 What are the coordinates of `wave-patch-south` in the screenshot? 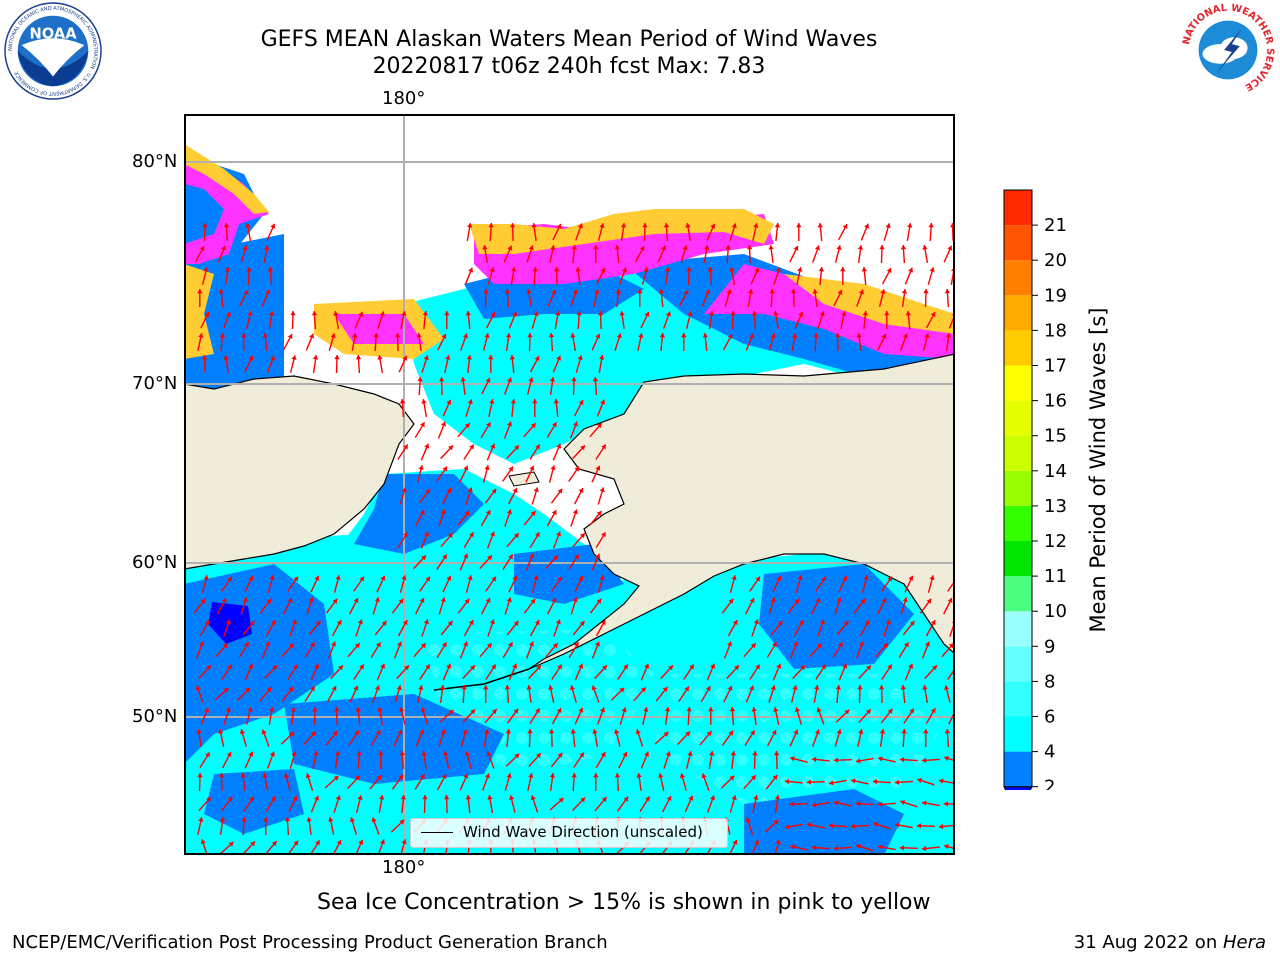 It's located at (254, 801).